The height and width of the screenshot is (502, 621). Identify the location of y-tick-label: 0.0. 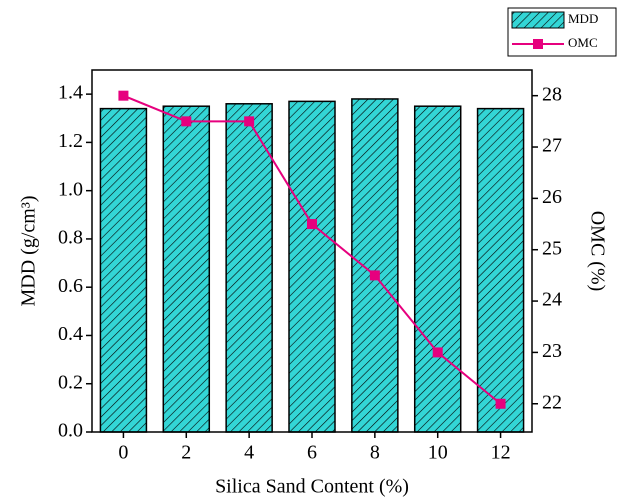
(70, 431).